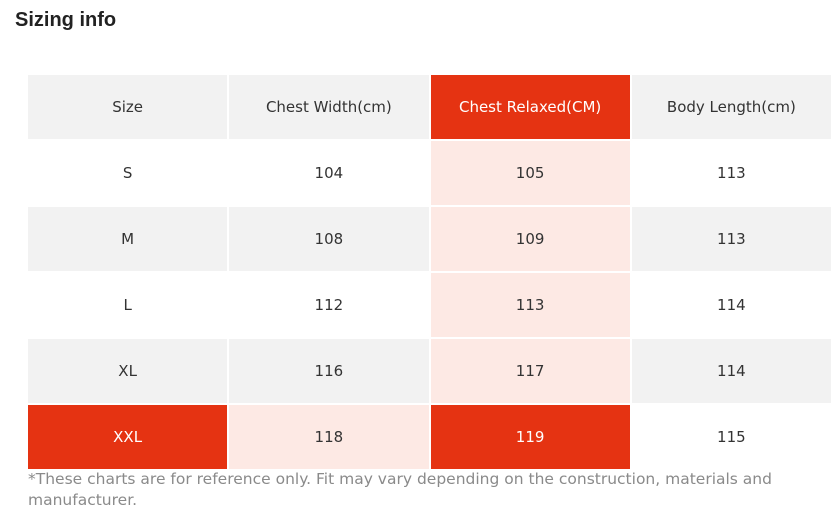  I want to click on cell: 118, so click(329, 437).